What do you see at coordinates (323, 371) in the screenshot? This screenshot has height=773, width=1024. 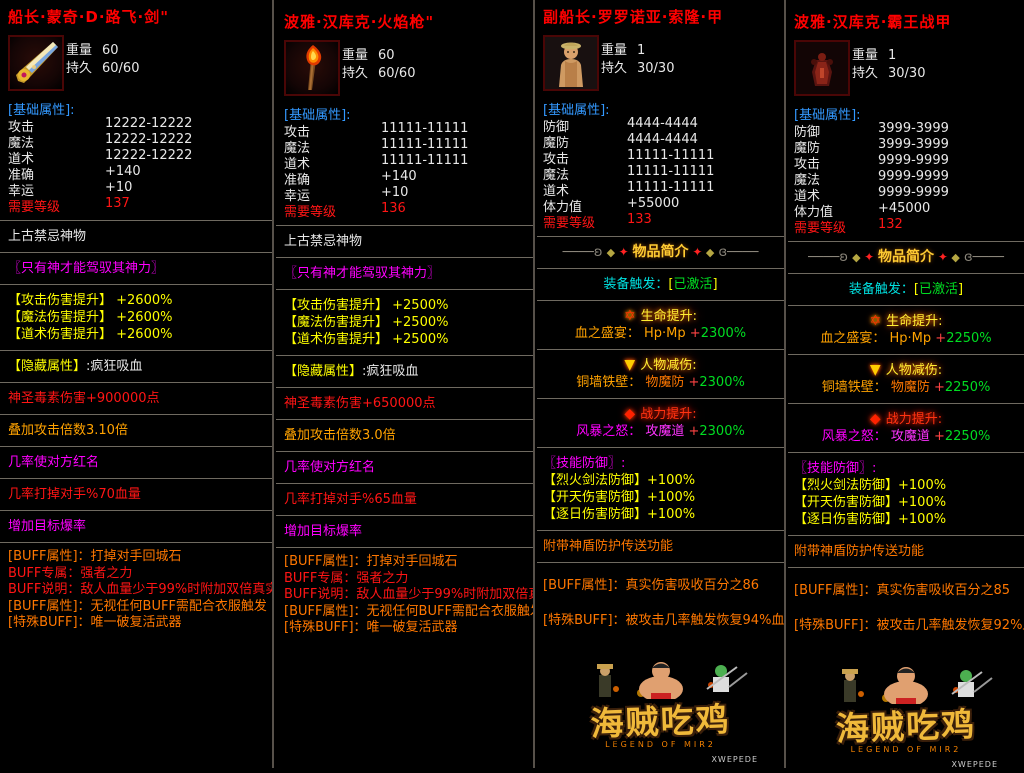 I see `text-segment: 【隐藏属性】` at bounding box center [323, 371].